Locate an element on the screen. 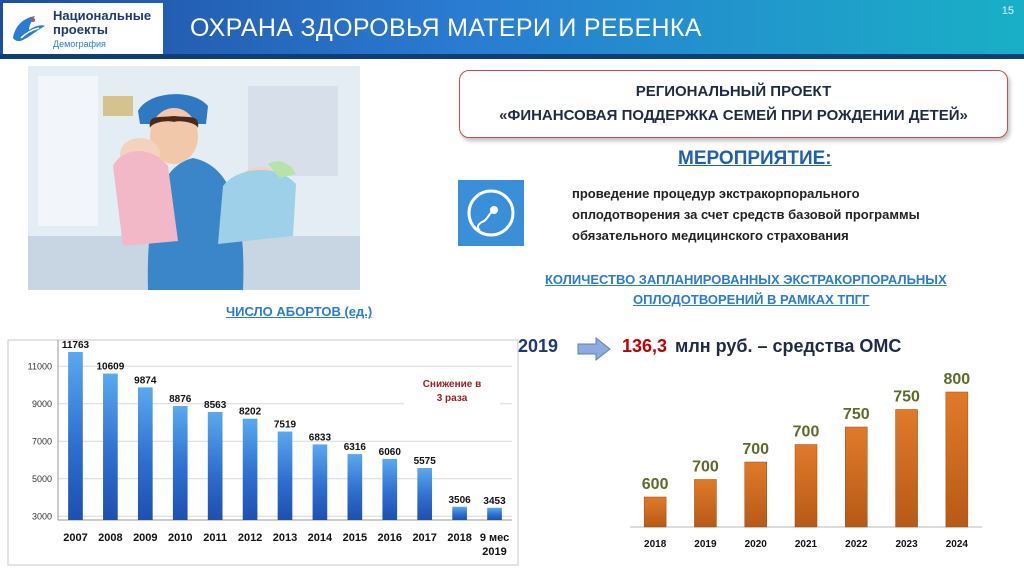 The image size is (1024, 576). abortions-data-label: 9874 is located at coordinates (145, 380).